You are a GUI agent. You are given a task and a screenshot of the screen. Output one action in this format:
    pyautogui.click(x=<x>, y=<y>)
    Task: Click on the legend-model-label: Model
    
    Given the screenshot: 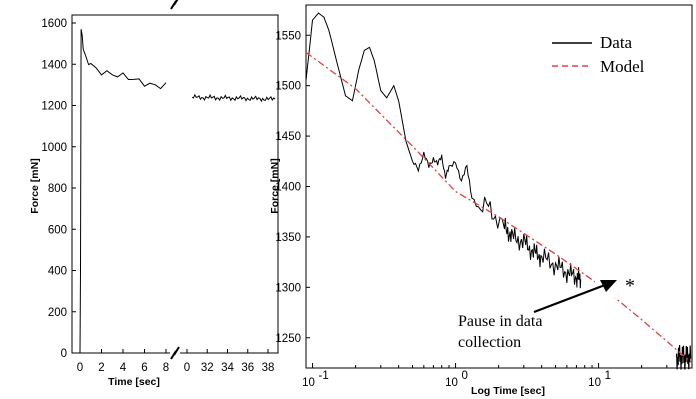 What is the action you would take?
    pyautogui.click(x=622, y=66)
    